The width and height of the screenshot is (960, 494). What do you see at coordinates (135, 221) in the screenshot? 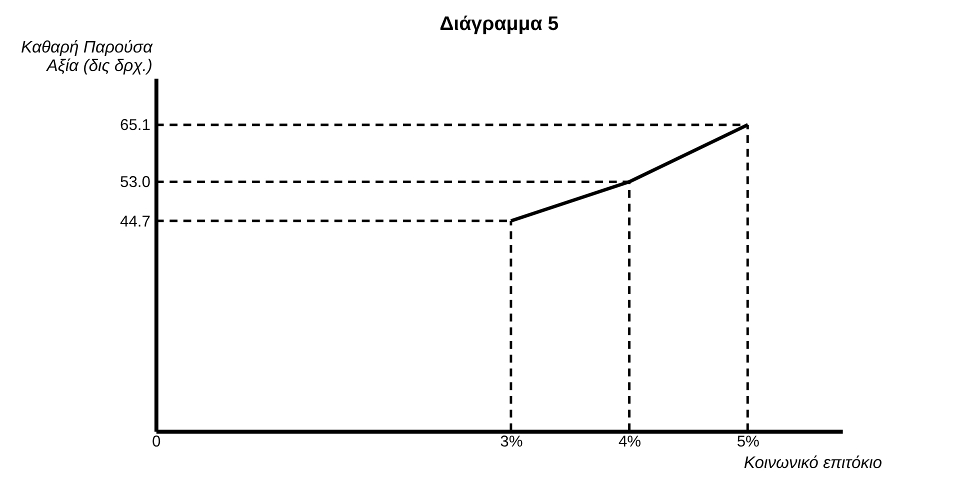
I see `y-tick-label: 44.7` at bounding box center [135, 221].